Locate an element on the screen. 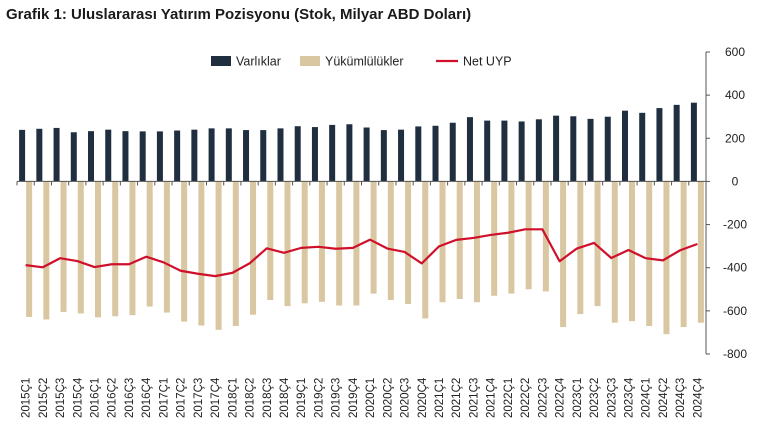  x-tick-label: 2024Ç4 is located at coordinates (698, 397).